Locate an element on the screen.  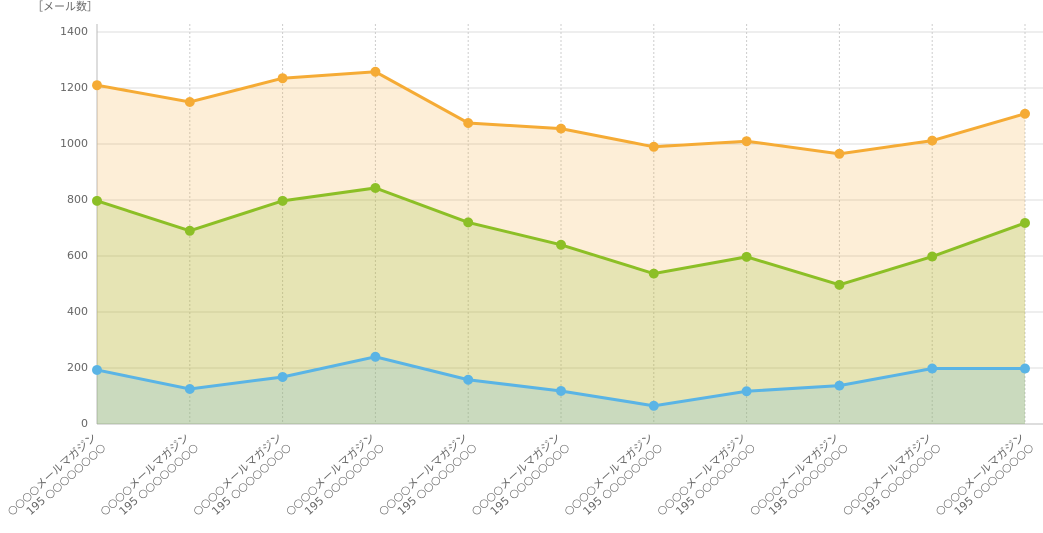
area is located at coordinates (561, 390).